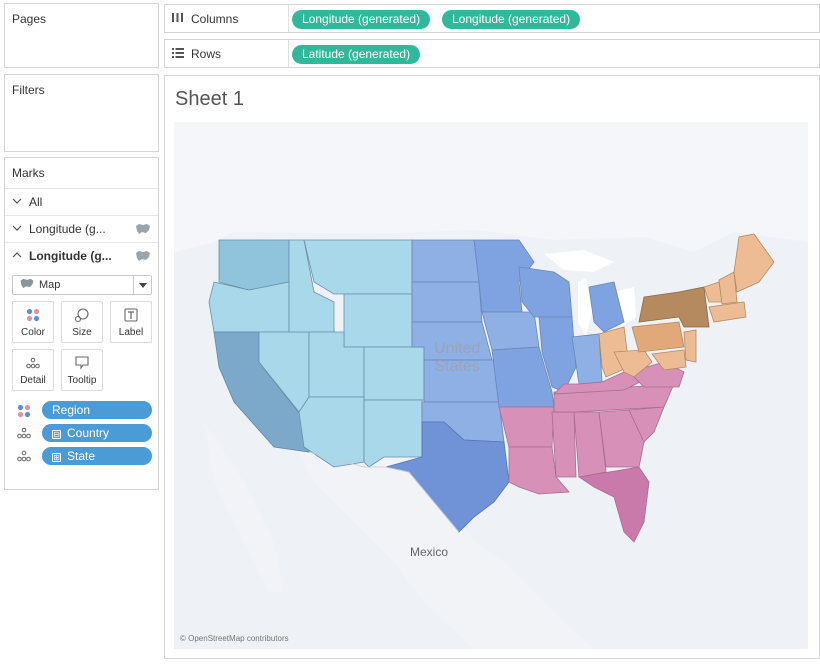 The height and width of the screenshot is (664, 820). Describe the element at coordinates (429, 552) in the screenshot. I see `country-label-mexico: Mexico` at that location.